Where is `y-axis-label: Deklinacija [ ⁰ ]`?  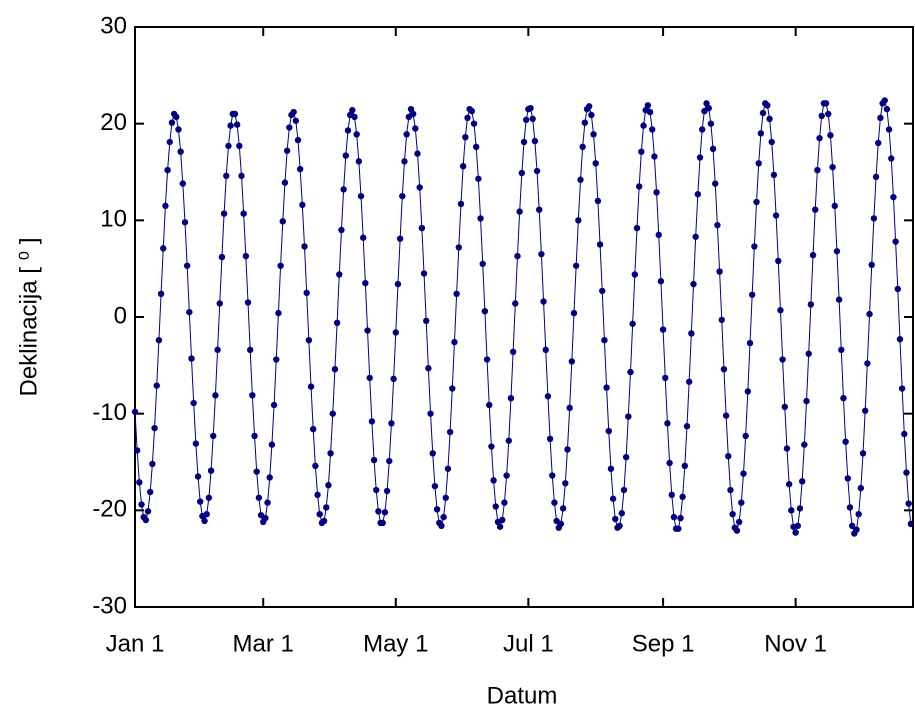
y-axis-label: Deklinacija [ ⁰ ] is located at coordinates (28, 316).